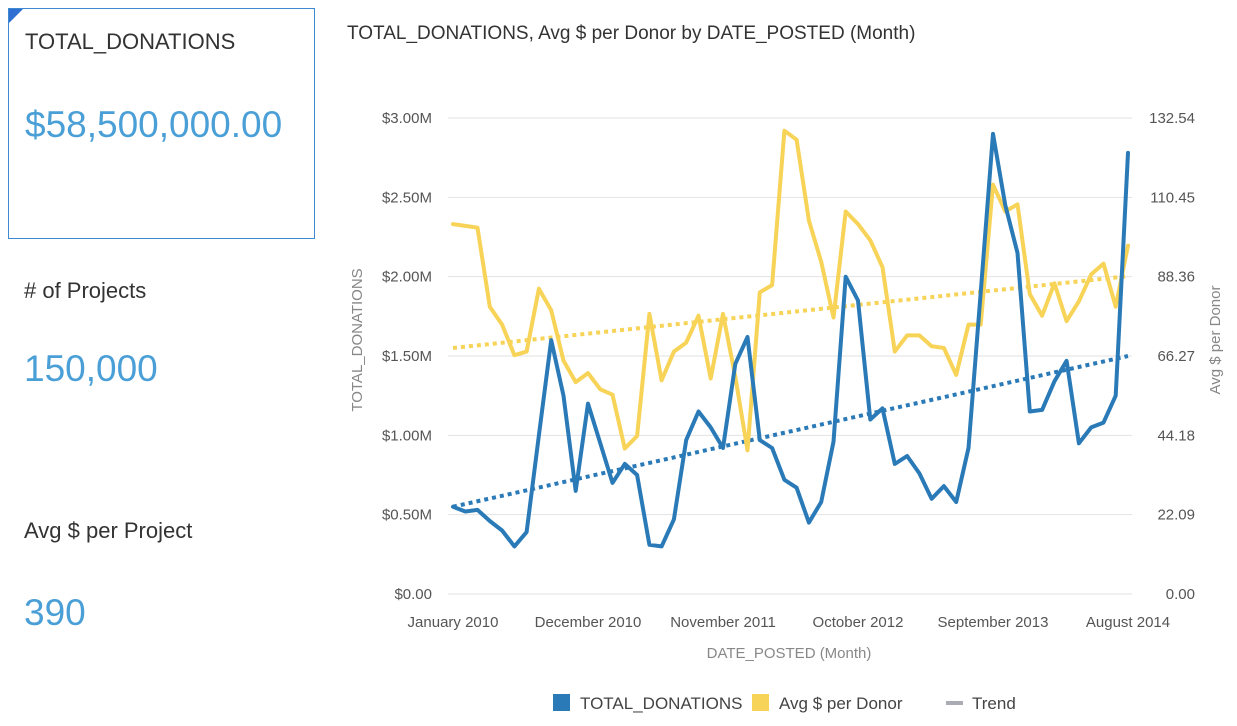 Image resolution: width=1237 pixels, height=726 pixels. I want to click on y2-tick-label: 22.09, so click(1176, 515).